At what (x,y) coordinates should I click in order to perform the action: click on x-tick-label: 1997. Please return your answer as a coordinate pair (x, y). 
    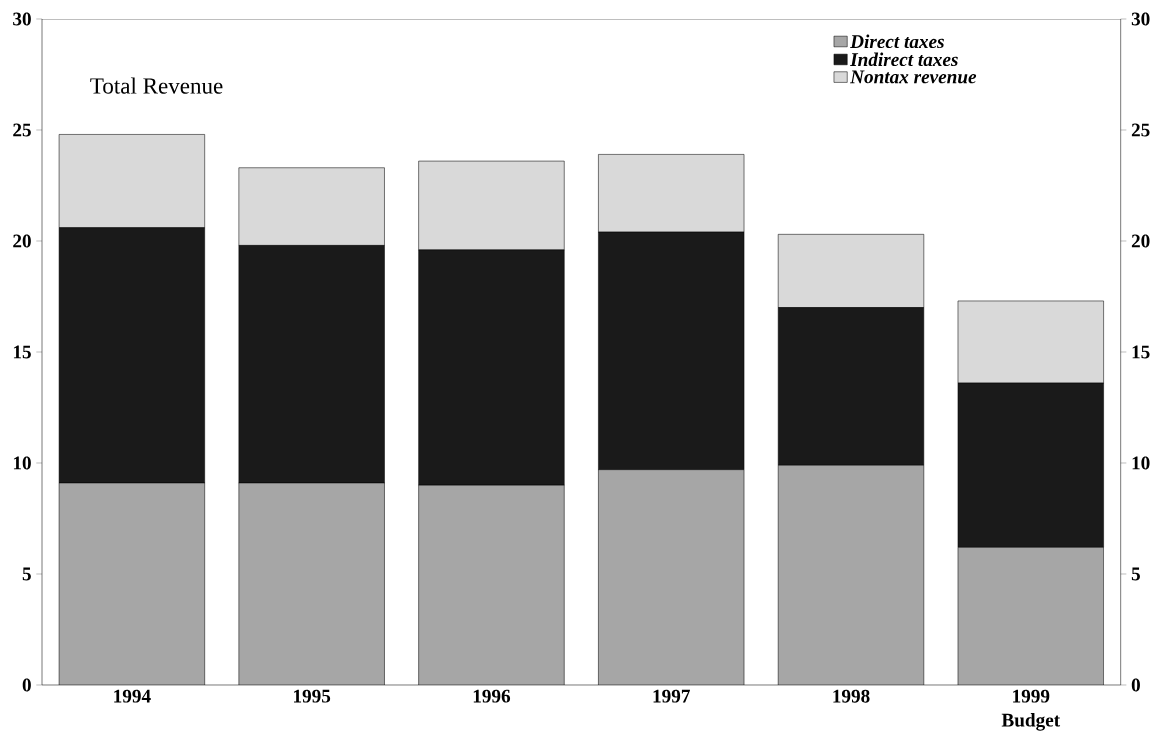
    Looking at the image, I should click on (671, 696).